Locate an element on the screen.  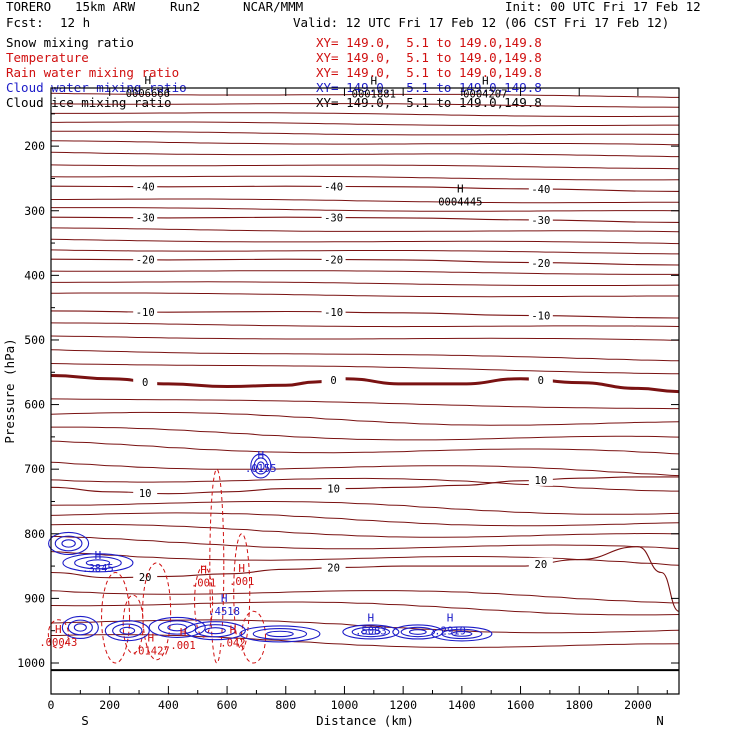
x-tick-label: 1600 is located at coordinates (521, 705).